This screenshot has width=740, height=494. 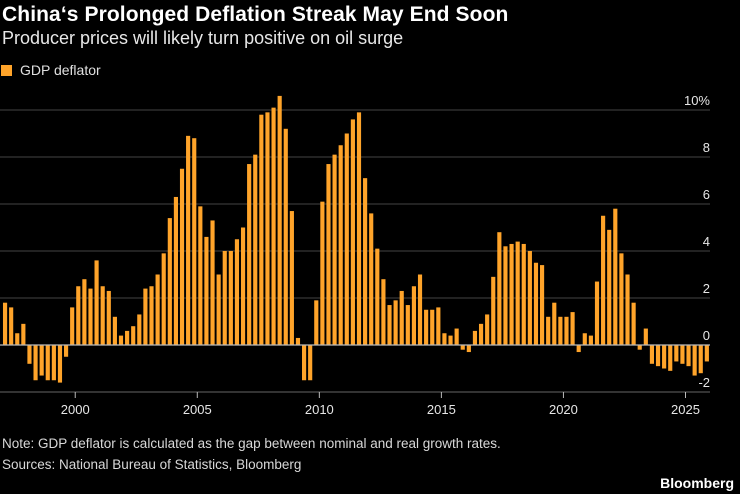 I want to click on y-tick-label: 8, so click(x=706, y=147).